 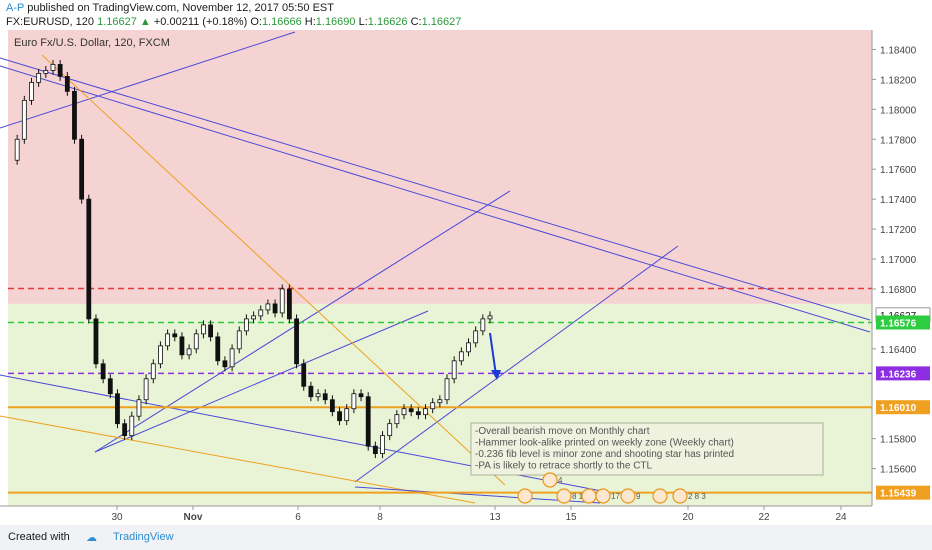 I want to click on x-tick-label: 24, so click(x=841, y=517).